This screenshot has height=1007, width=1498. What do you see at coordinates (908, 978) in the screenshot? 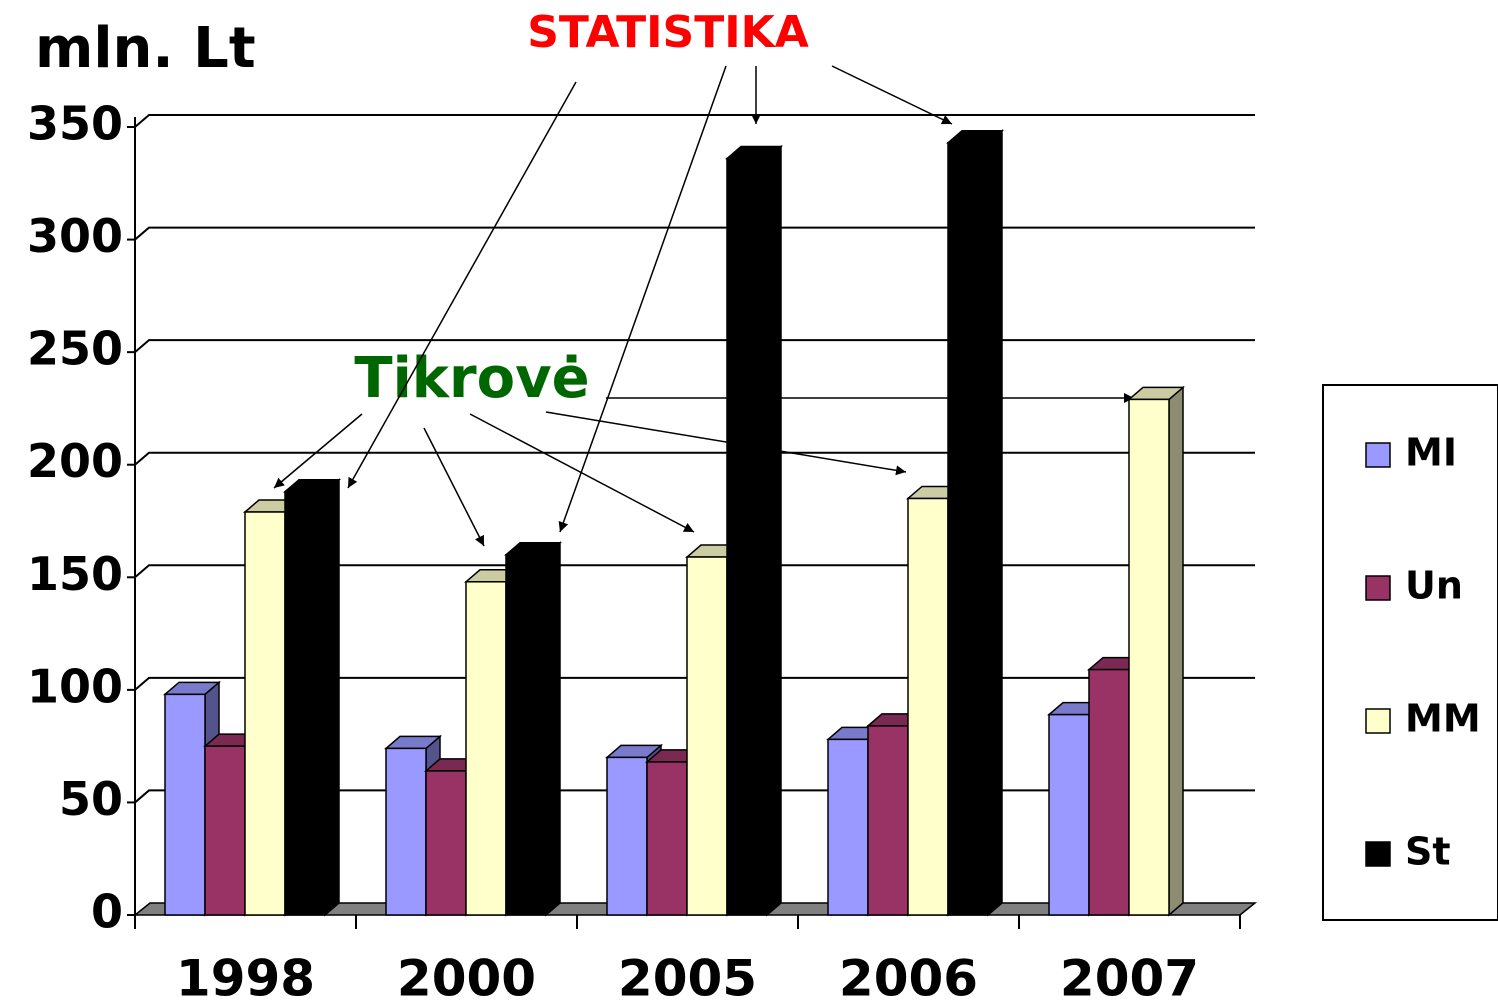
I see `x-tick-label: 2006` at bounding box center [908, 978].